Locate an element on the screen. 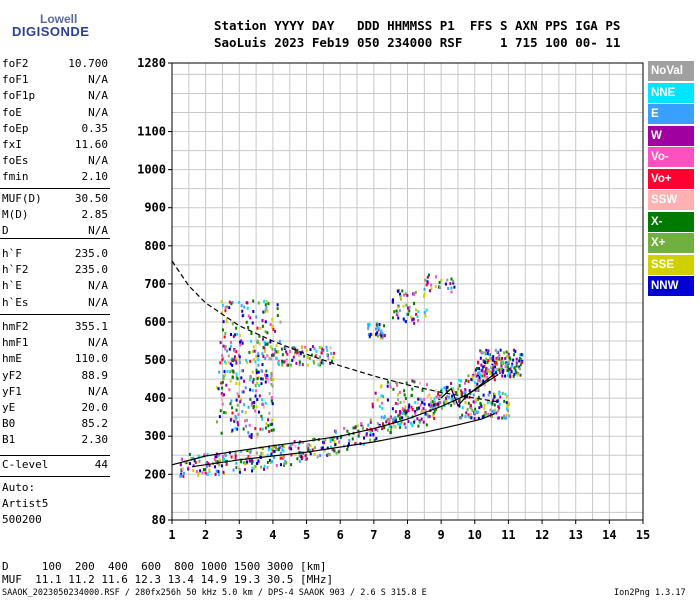  param-row: yF2 88.9 is located at coordinates (55, 376).